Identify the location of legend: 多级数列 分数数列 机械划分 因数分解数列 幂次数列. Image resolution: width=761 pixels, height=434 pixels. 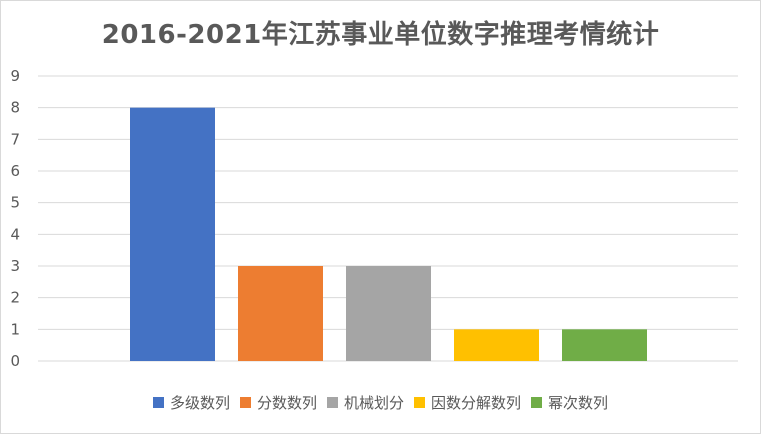
(380, 402).